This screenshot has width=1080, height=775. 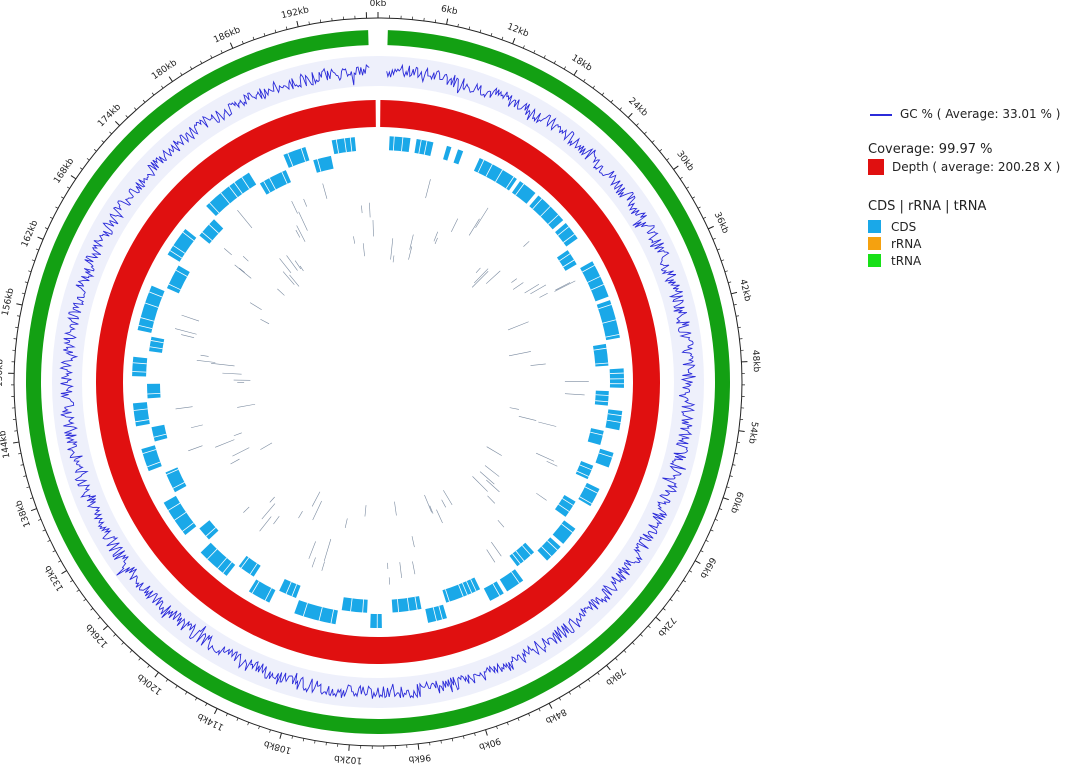 I want to click on tick-label: 0kb, so click(x=378, y=4).